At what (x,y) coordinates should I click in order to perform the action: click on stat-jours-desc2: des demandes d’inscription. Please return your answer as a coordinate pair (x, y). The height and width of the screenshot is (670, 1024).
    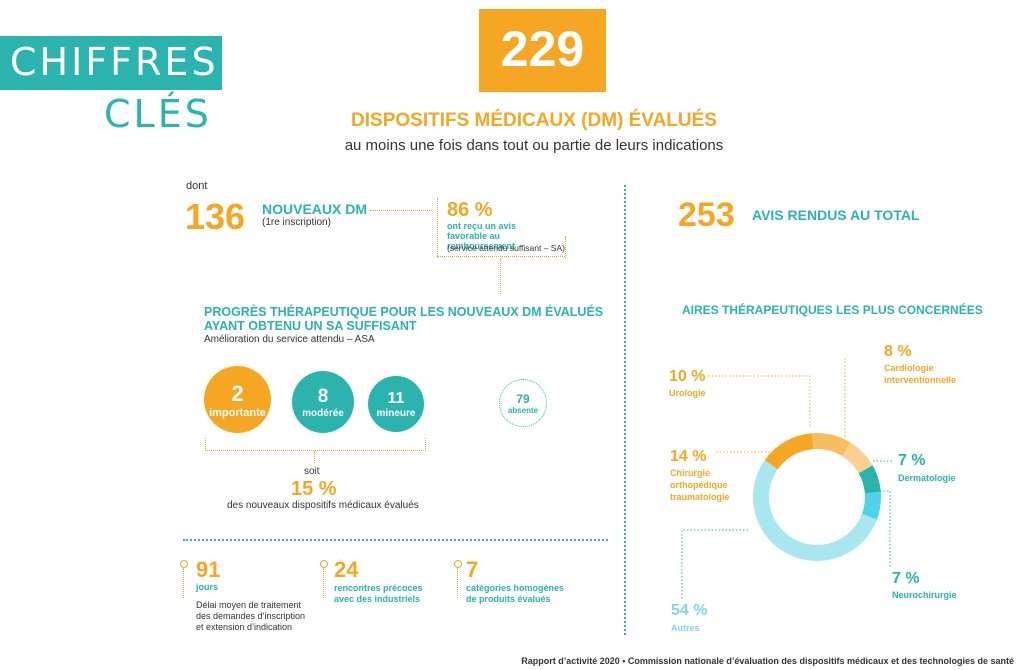
    Looking at the image, I should click on (251, 616).